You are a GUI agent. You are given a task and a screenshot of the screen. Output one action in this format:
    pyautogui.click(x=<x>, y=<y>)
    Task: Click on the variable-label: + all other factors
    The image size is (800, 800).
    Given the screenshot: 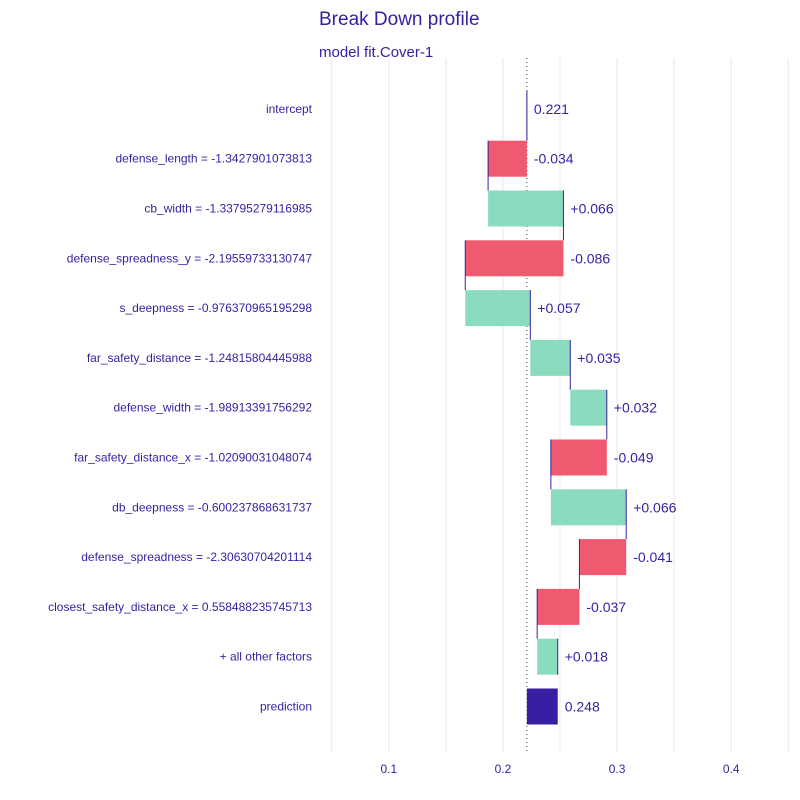 What is the action you would take?
    pyautogui.click(x=266, y=657)
    